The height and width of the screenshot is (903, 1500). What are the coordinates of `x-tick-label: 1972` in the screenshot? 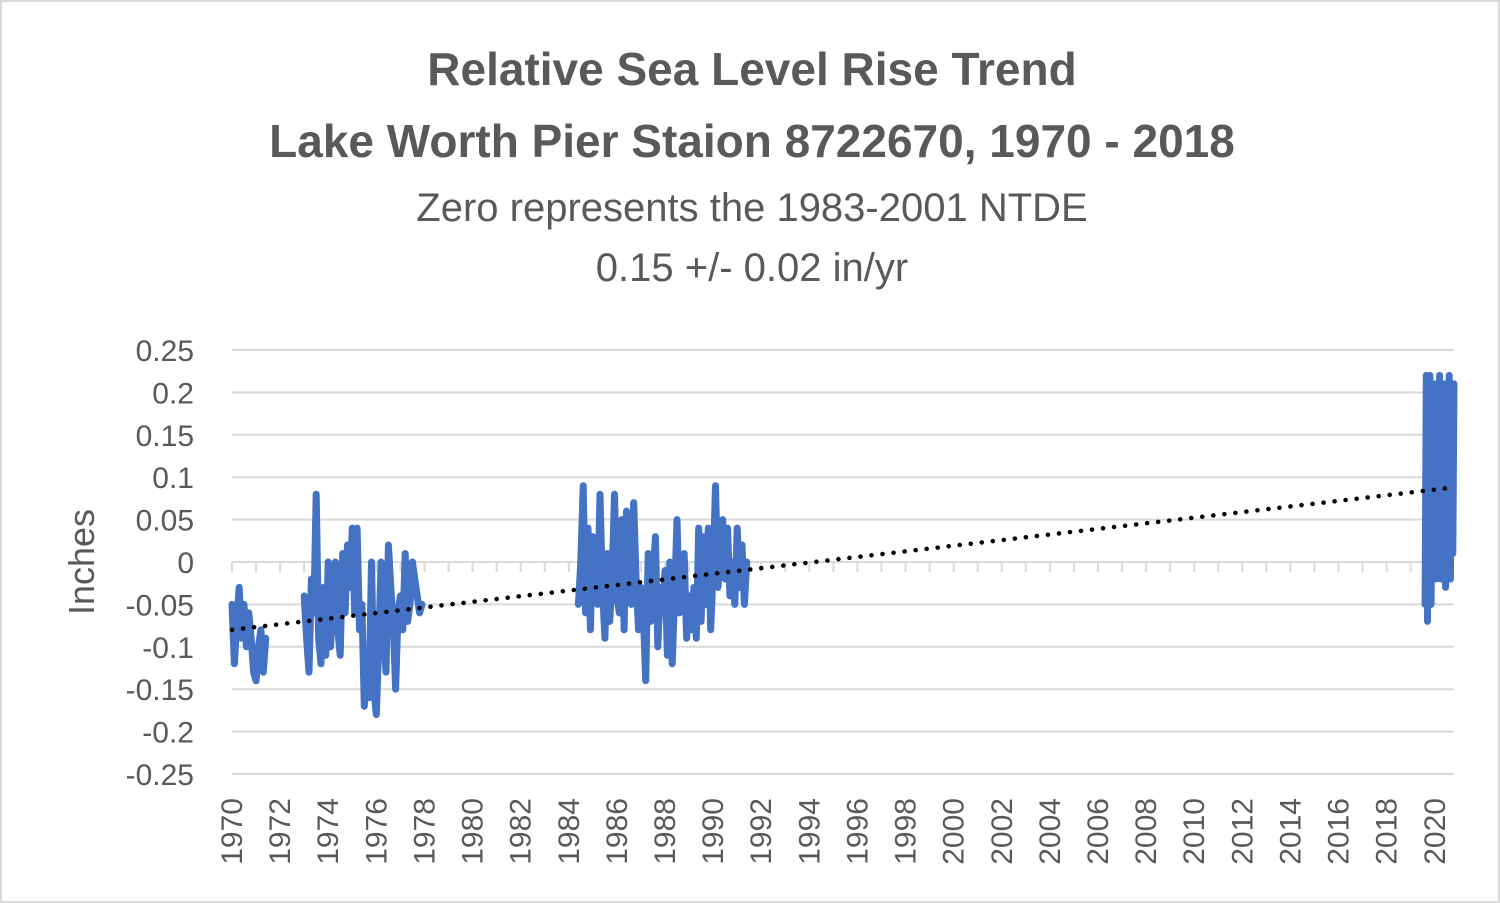 It's located at (280, 831).